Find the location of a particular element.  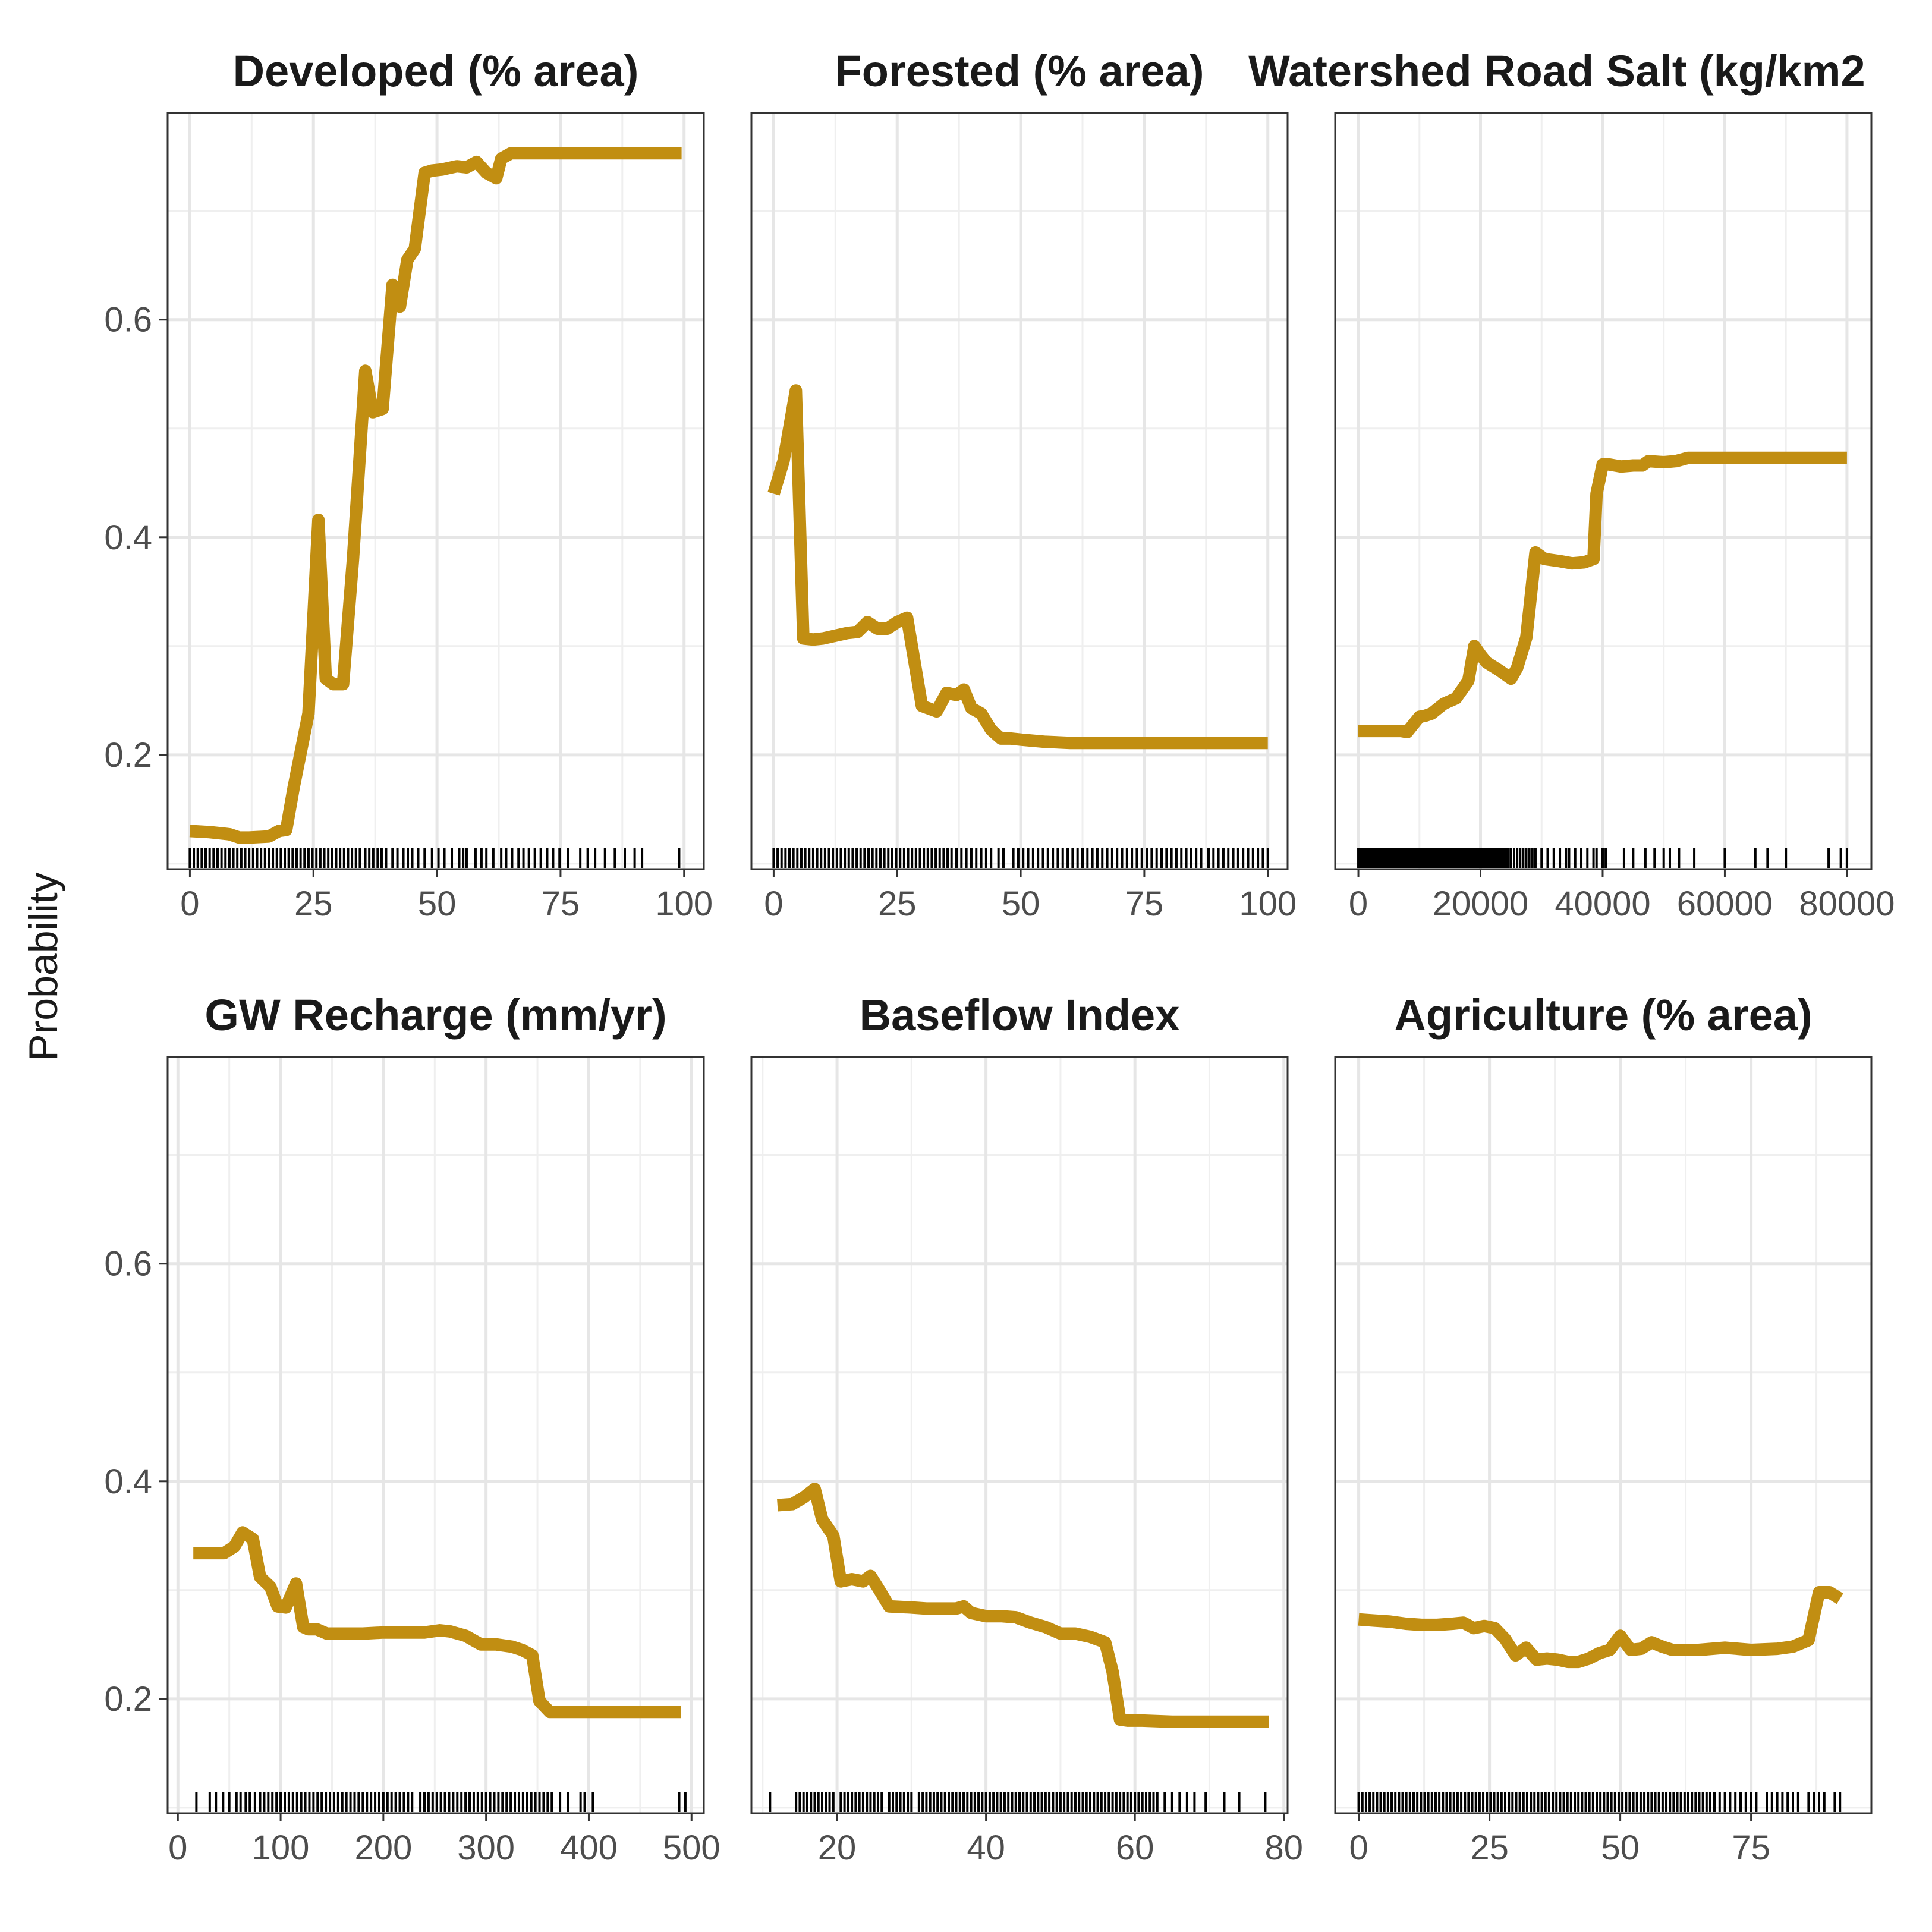

x-tick-label: 80 is located at coordinates (1284, 1848).